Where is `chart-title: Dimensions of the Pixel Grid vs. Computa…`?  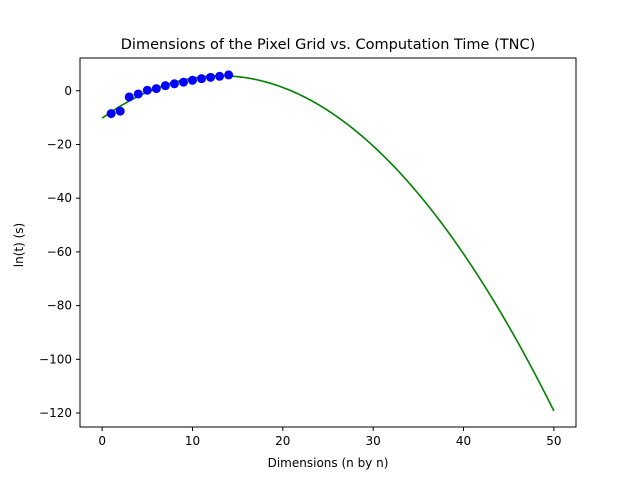
chart-title: Dimensions of the Pixel Grid vs. Computa… is located at coordinates (328, 45).